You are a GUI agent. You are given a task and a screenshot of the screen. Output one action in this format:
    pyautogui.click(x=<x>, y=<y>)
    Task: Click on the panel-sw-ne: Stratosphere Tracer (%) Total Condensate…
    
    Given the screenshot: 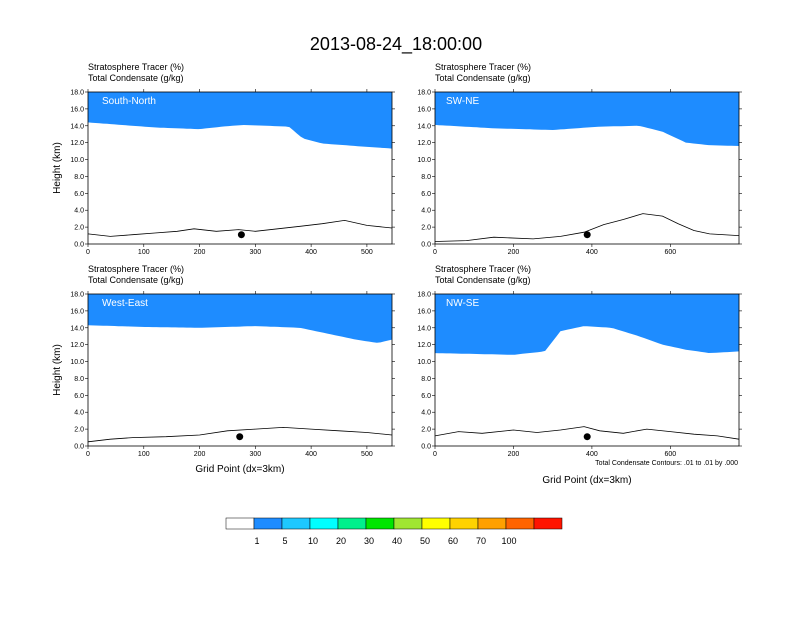 What is the action you would take?
    pyautogui.click(x=579, y=159)
    